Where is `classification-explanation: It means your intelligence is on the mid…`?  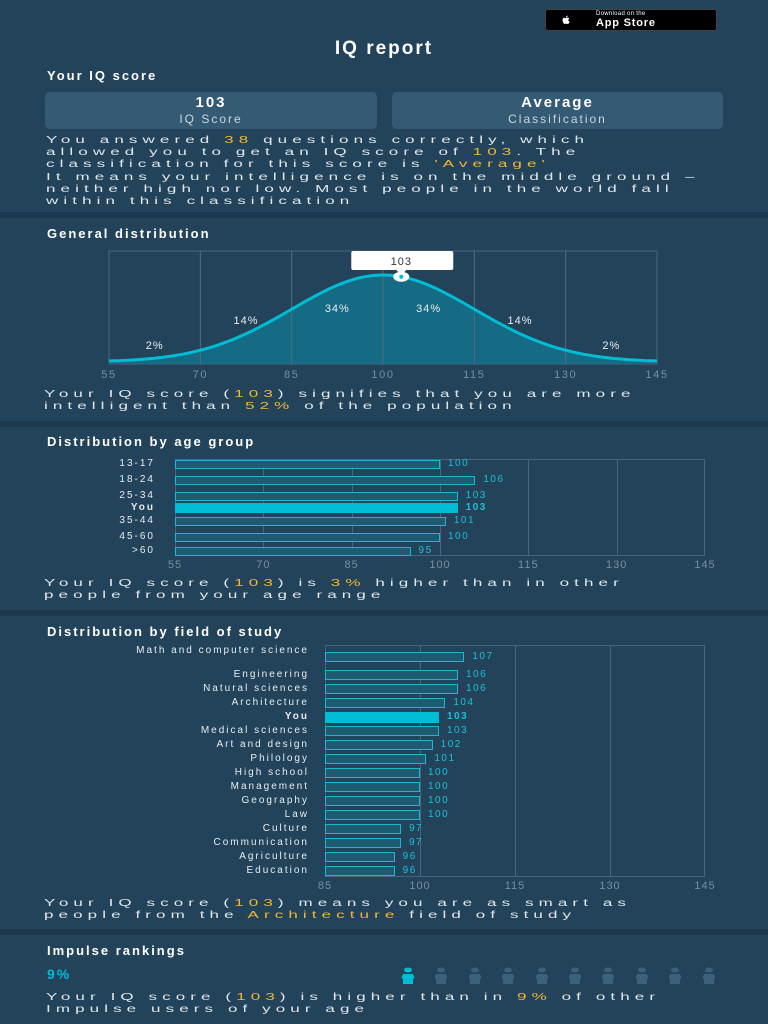
classification-explanation: It means your intelligence is on the mid… is located at coordinates (373, 189).